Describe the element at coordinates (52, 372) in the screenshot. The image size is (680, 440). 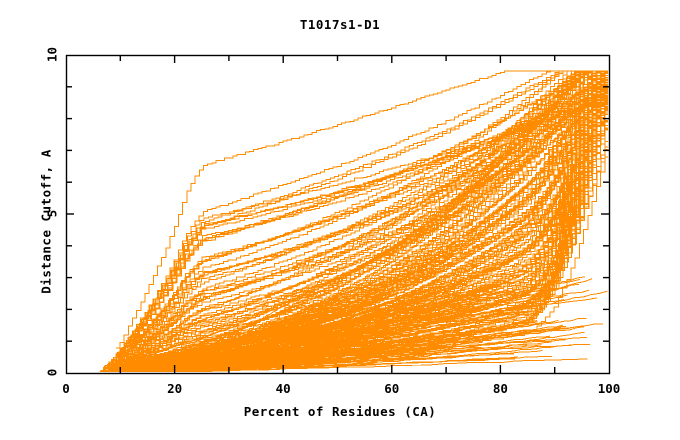
I see `y-tick-label: 0` at that location.